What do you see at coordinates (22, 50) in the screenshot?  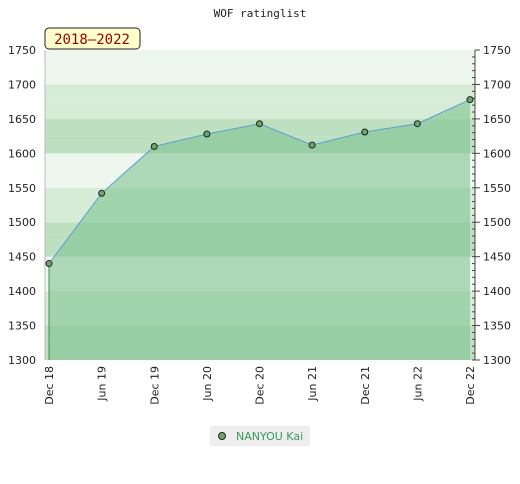 I see `y-tick-label-left: 1750` at bounding box center [22, 50].